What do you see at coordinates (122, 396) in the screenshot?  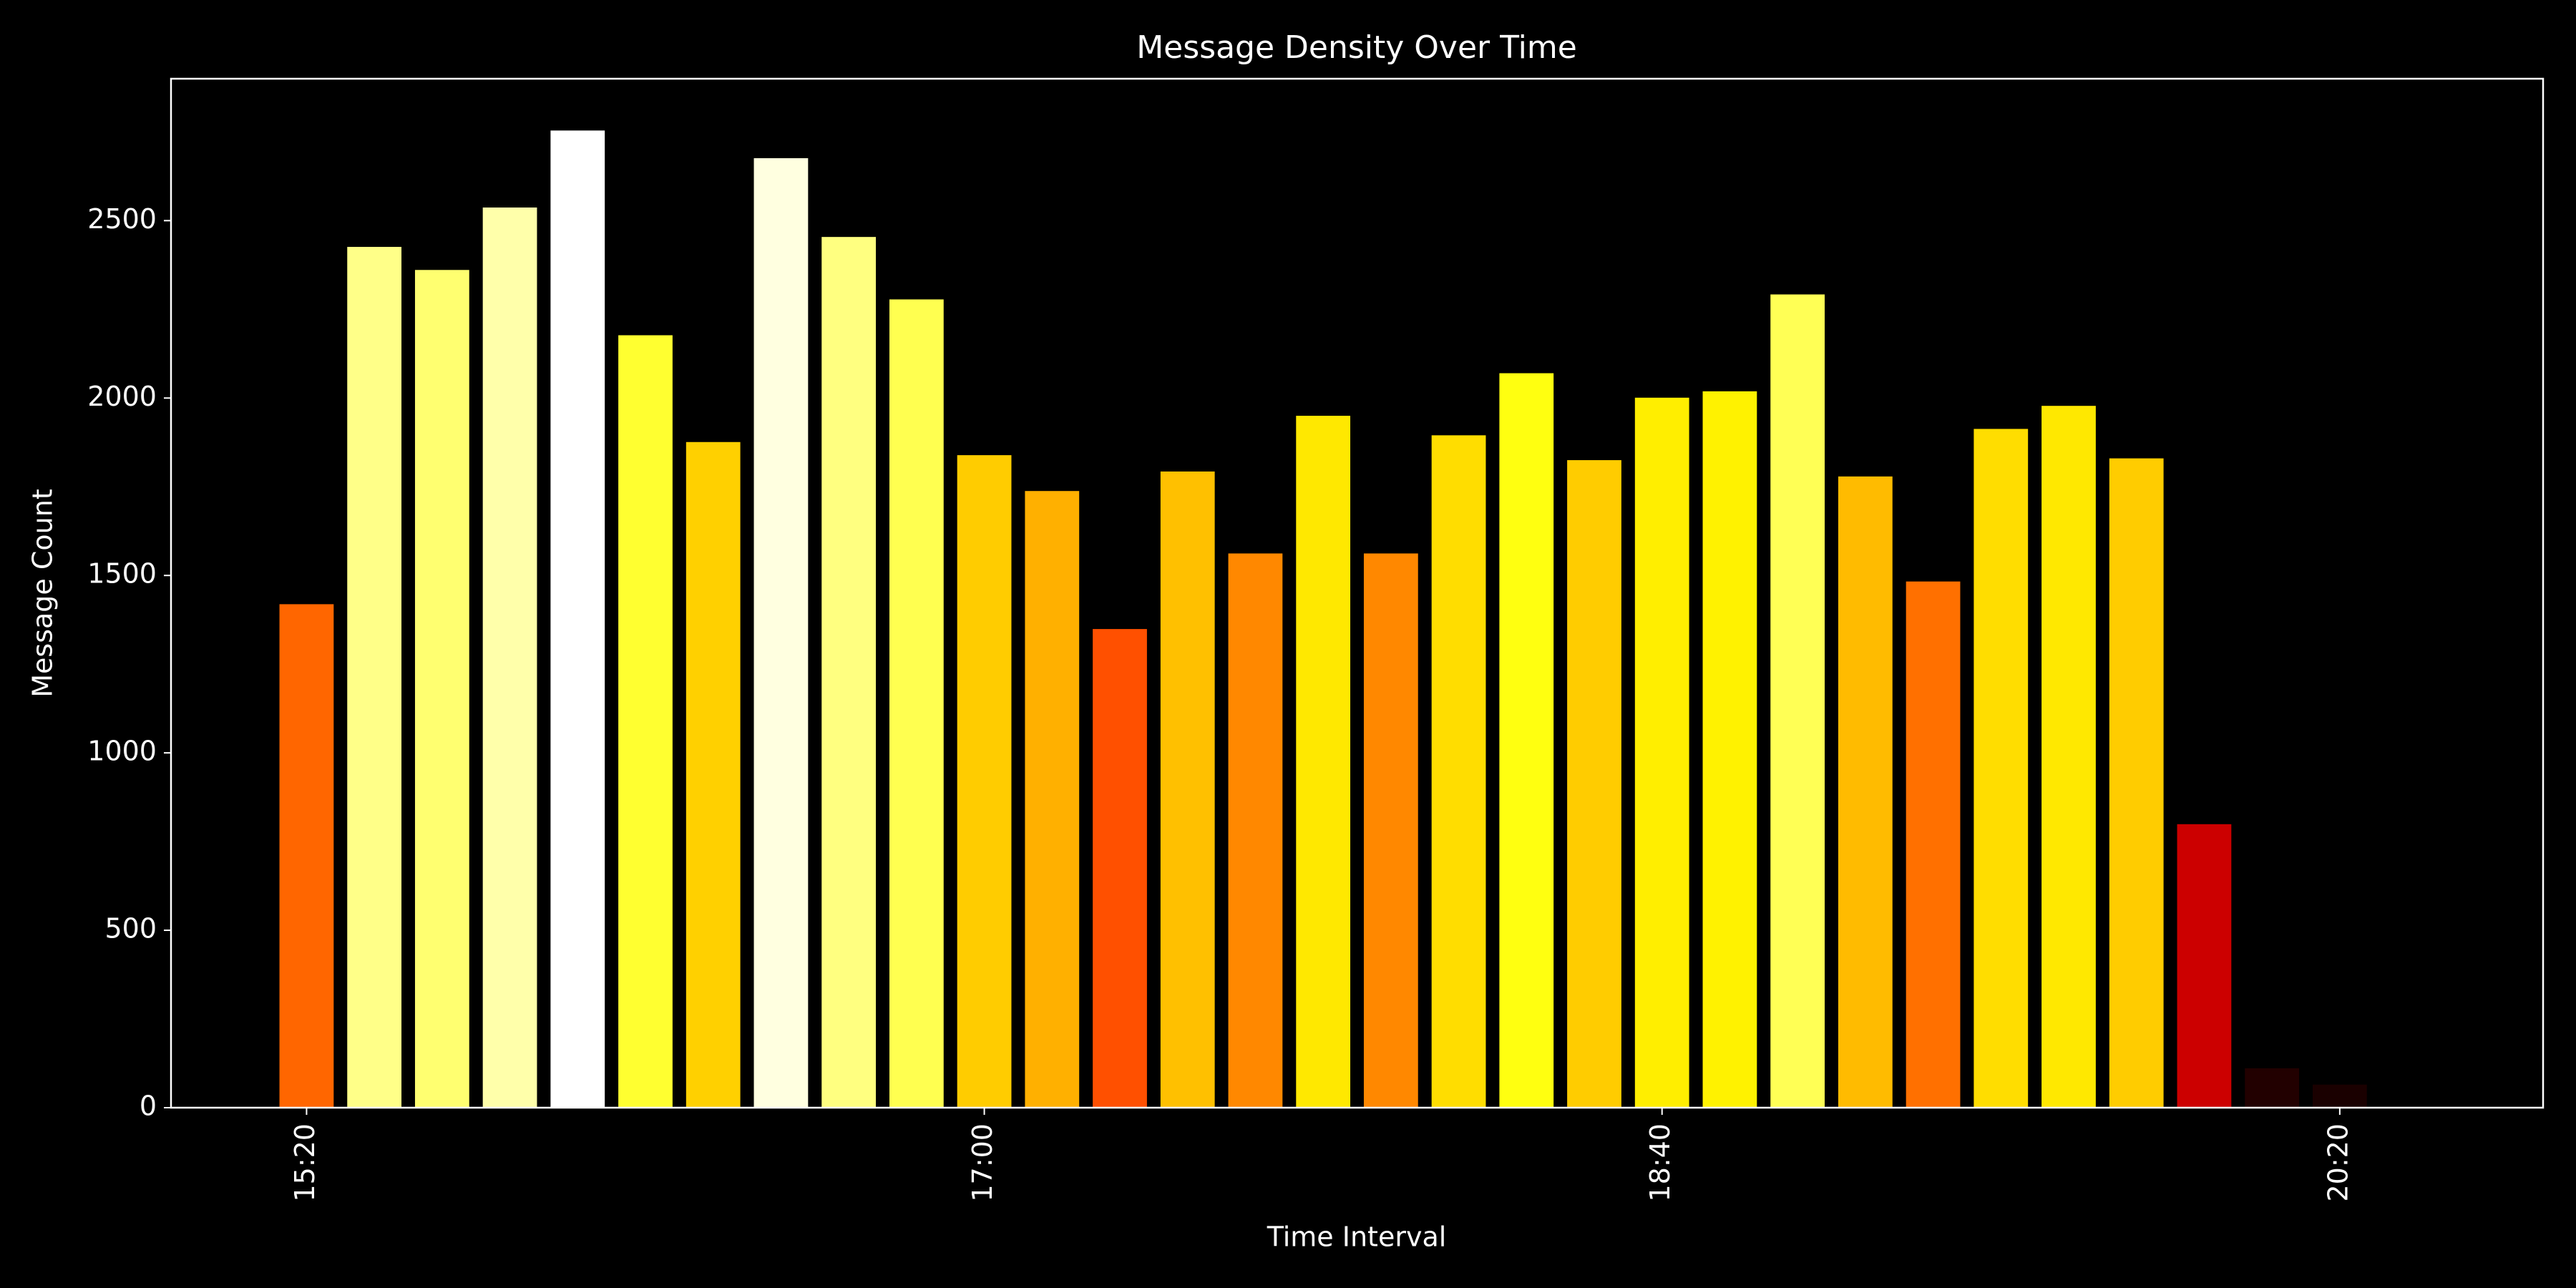 I see `y-tick-label: 2000` at bounding box center [122, 396].